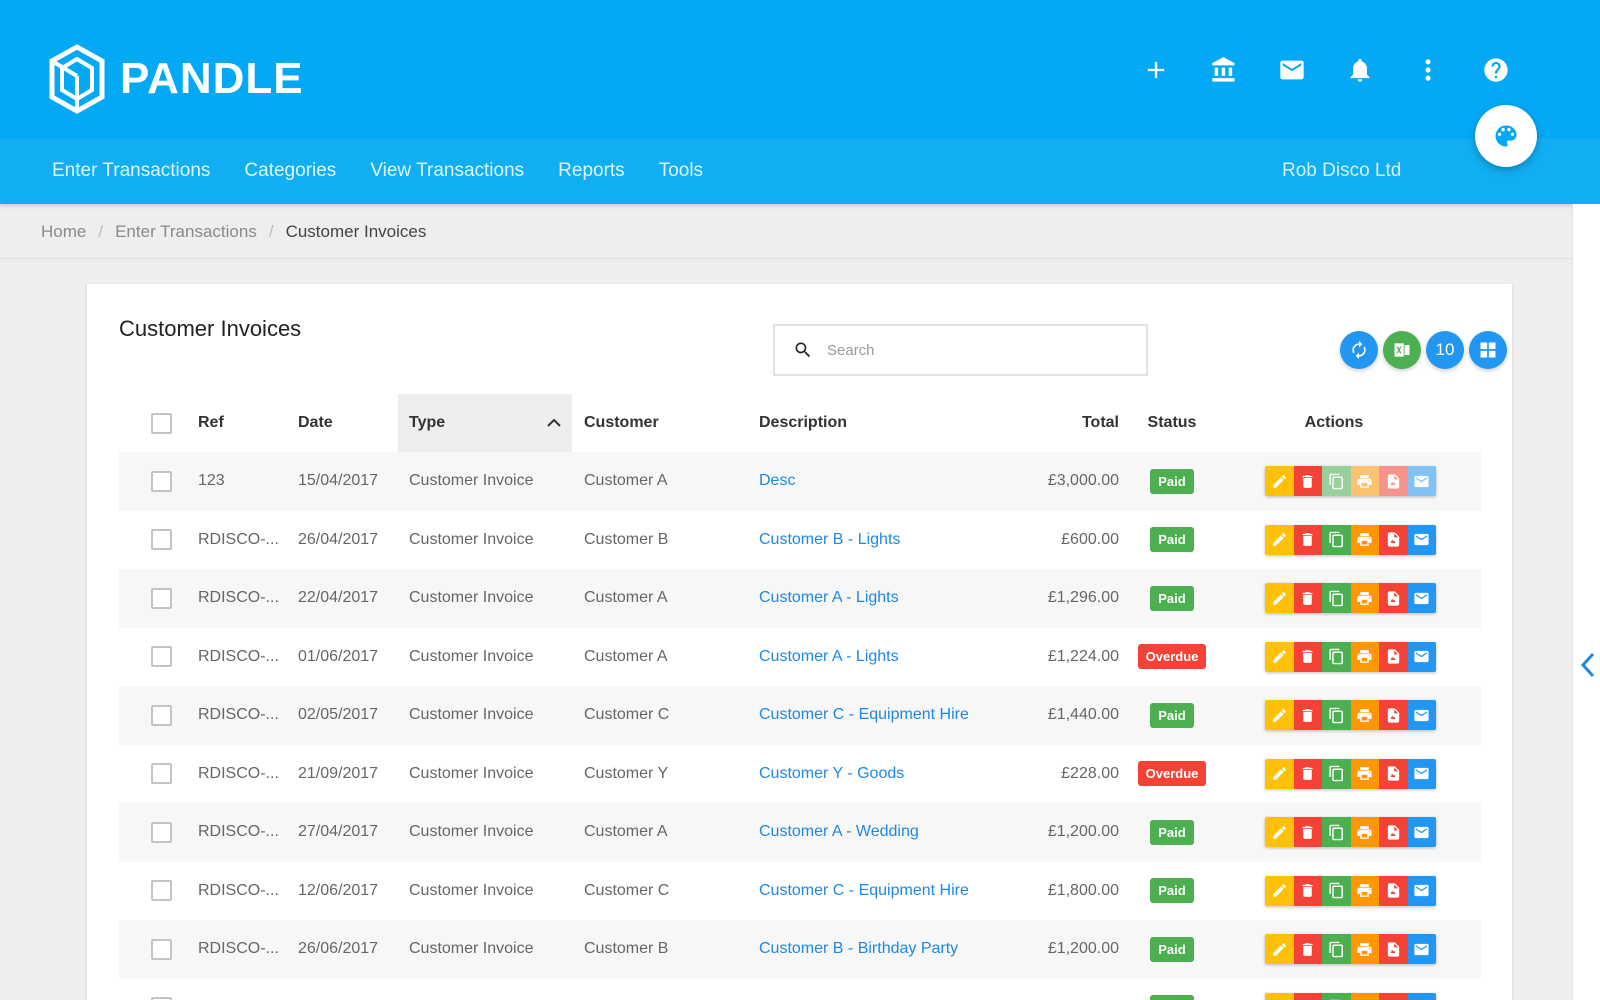  What do you see at coordinates (186, 231) in the screenshot?
I see `breadcrumb-enter-transactions: Enter Transactions` at bounding box center [186, 231].